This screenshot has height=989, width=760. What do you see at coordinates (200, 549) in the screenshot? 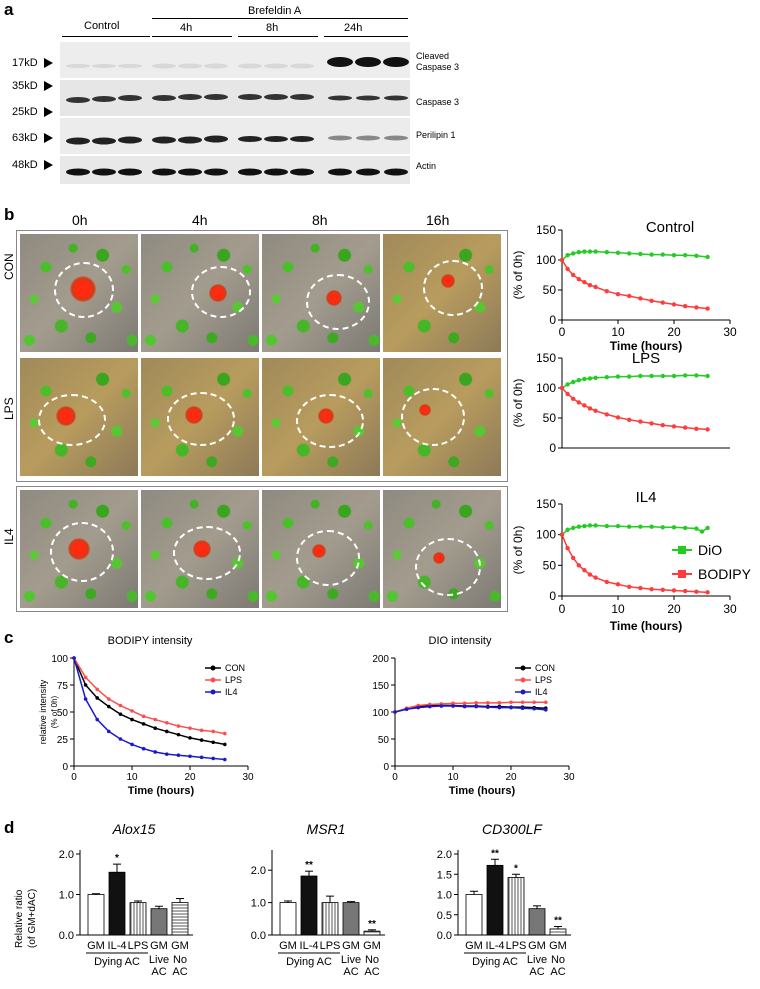
I see `micrograph-il4-4h` at bounding box center [200, 549].